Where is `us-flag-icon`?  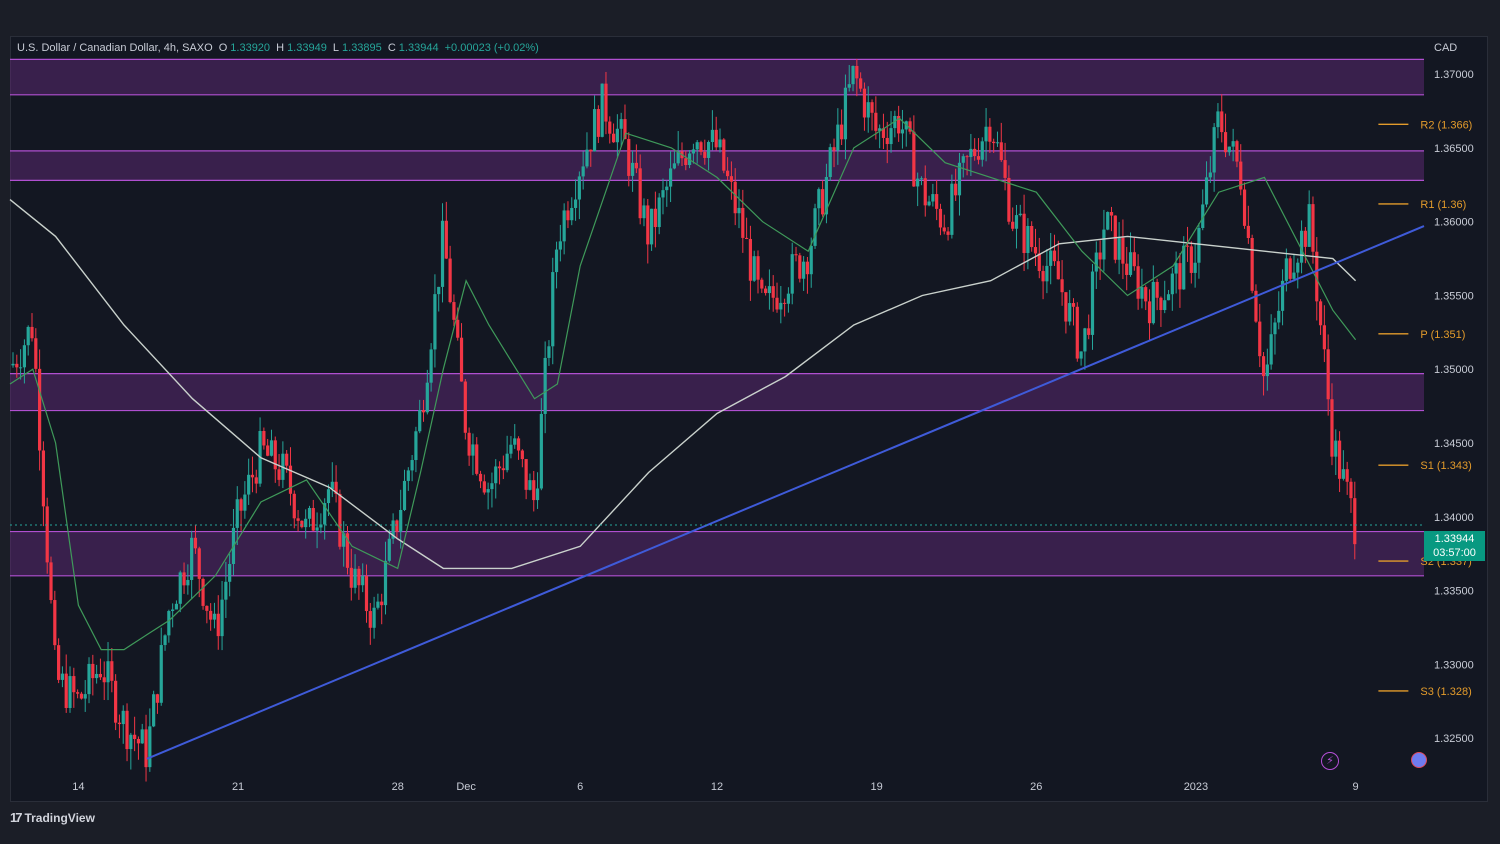
us-flag-icon is located at coordinates (1419, 760).